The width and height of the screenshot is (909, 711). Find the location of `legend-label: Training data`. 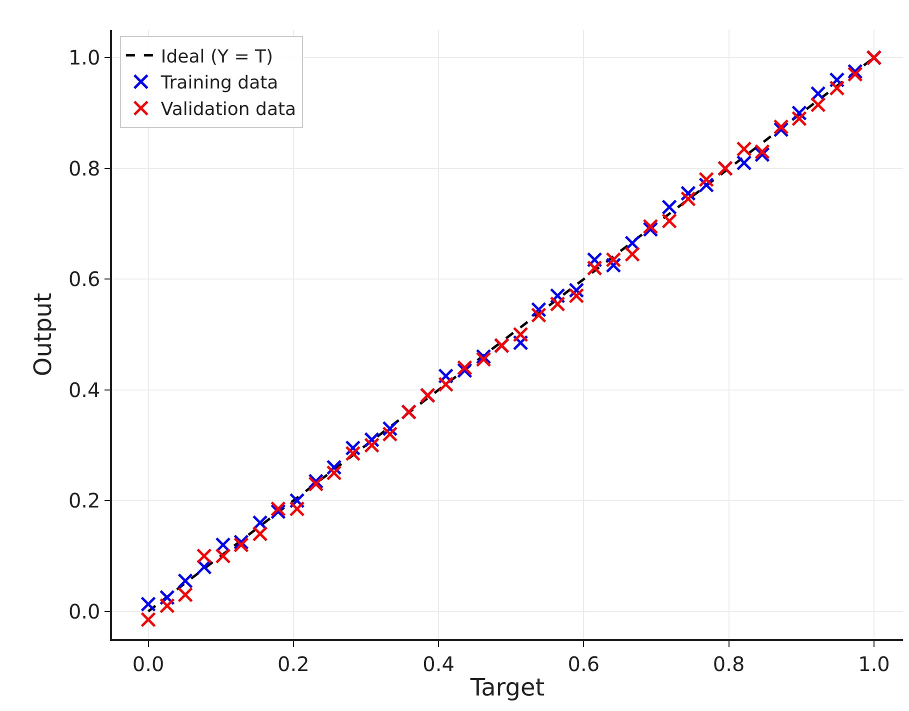

legend-label: Training data is located at coordinates (219, 83).